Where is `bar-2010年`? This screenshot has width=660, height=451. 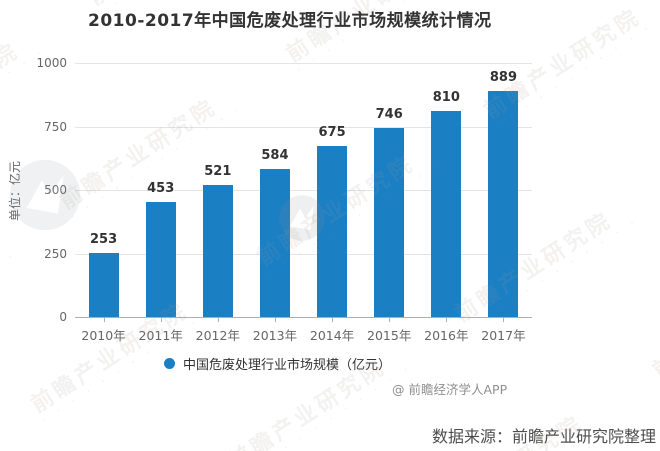 bar-2010年 is located at coordinates (103, 285).